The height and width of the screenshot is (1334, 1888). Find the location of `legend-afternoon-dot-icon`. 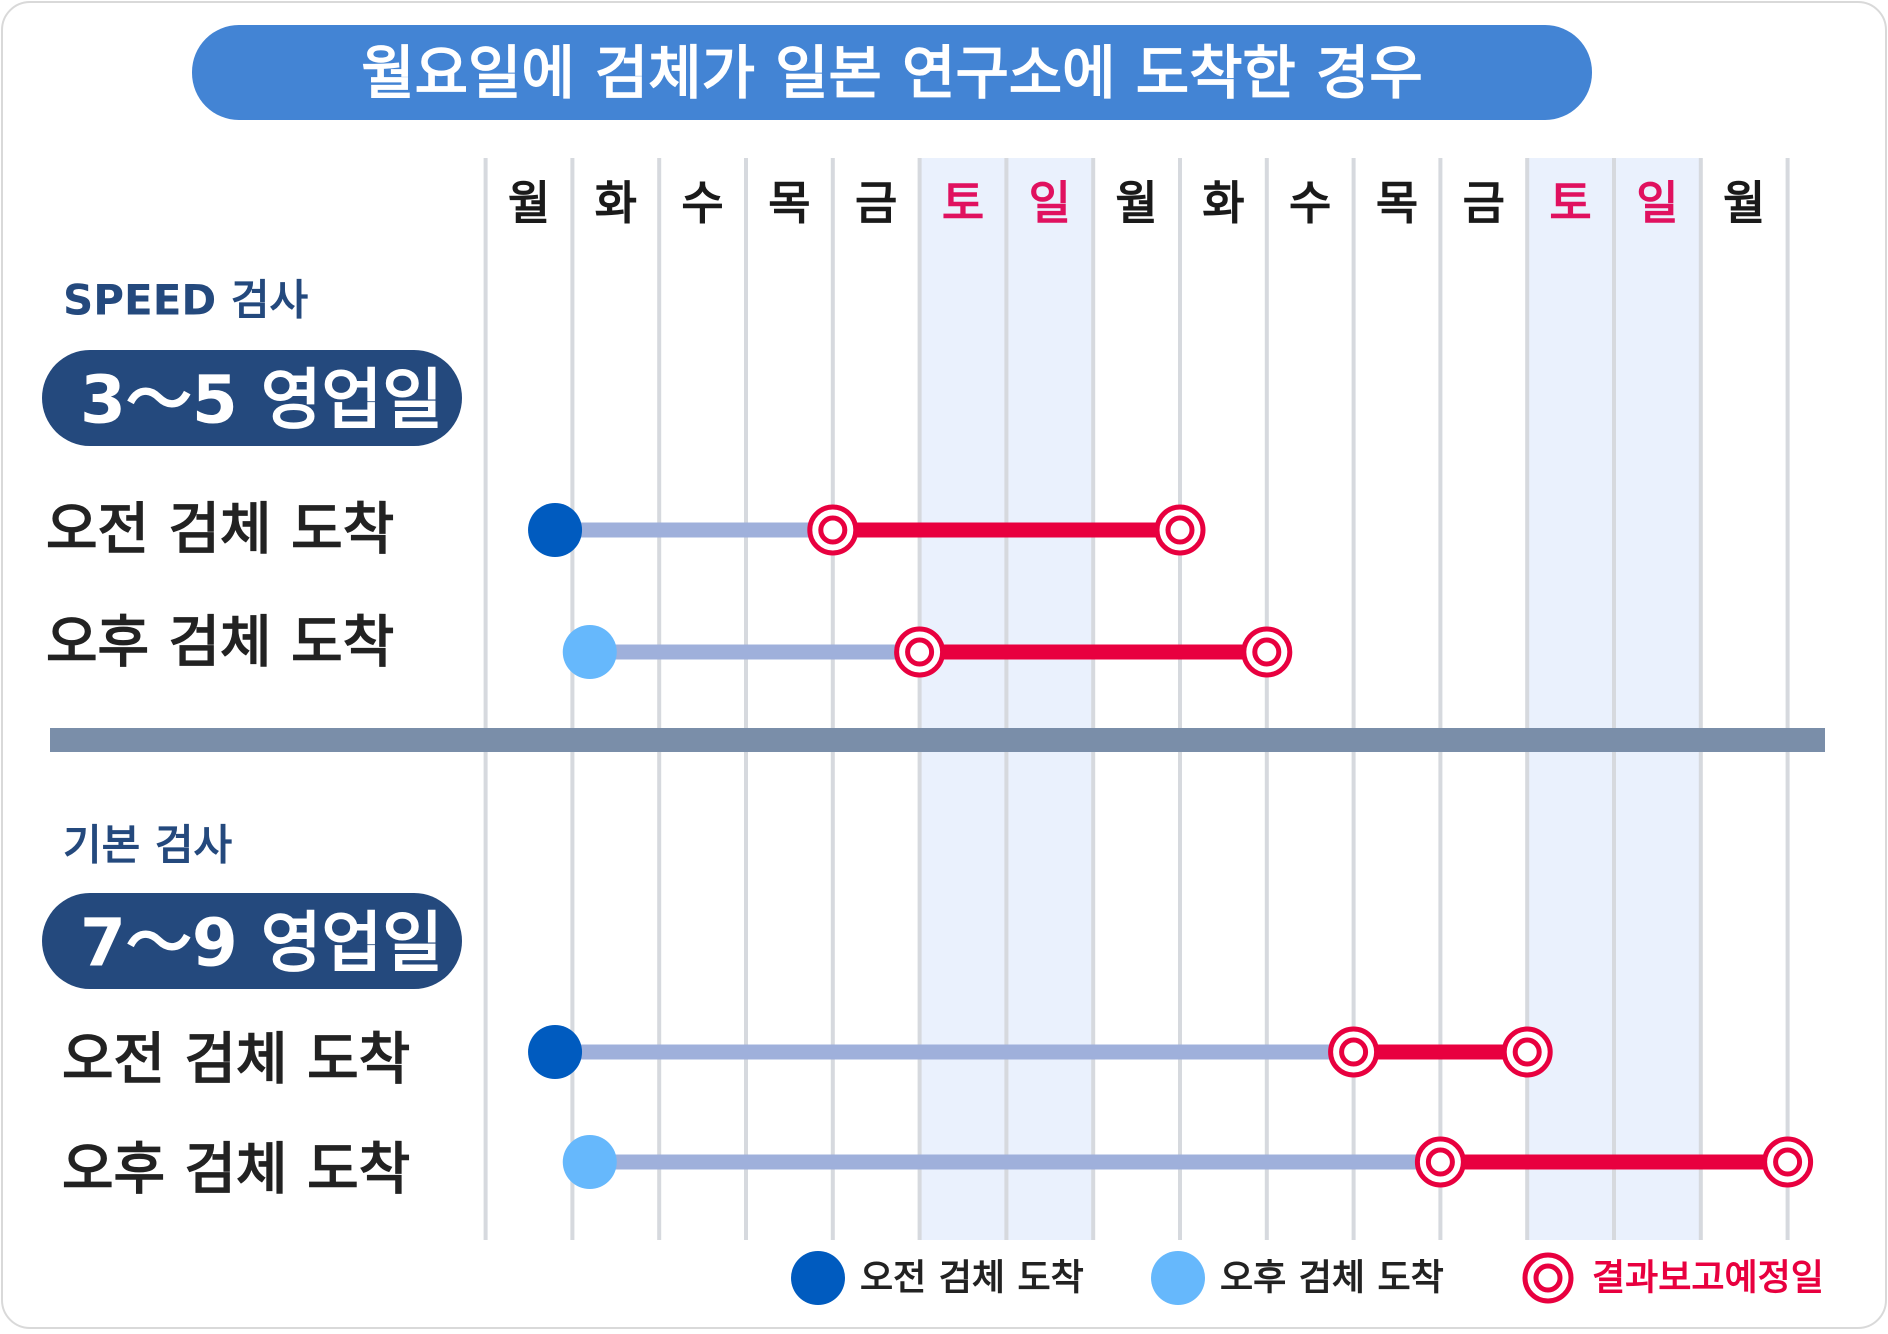

legend-afternoon-dot-icon is located at coordinates (1178, 1278).